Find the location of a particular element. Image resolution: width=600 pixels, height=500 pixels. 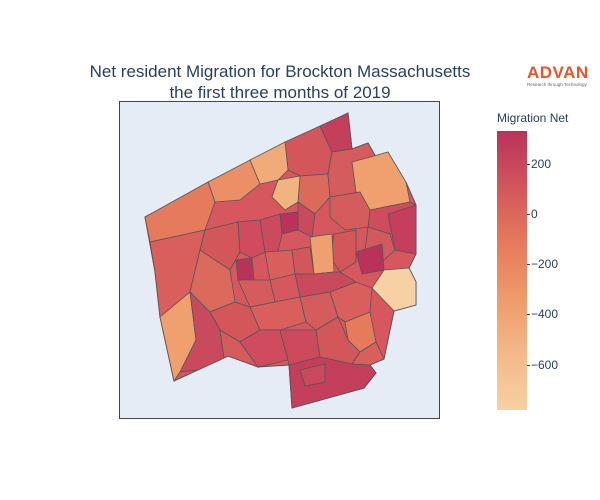

logo-tagline: Research through Technology is located at coordinates (557, 84).